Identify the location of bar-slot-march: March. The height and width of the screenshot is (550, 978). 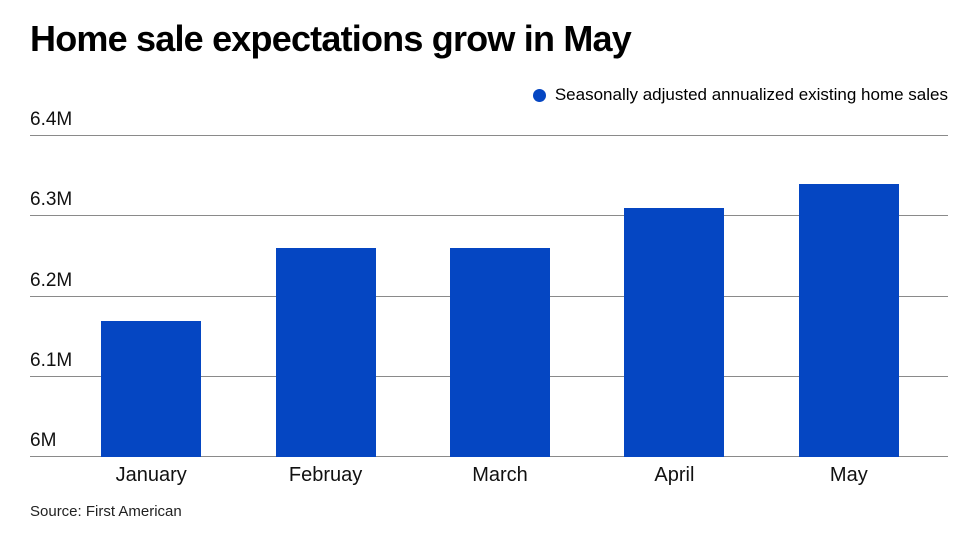
(500, 311).